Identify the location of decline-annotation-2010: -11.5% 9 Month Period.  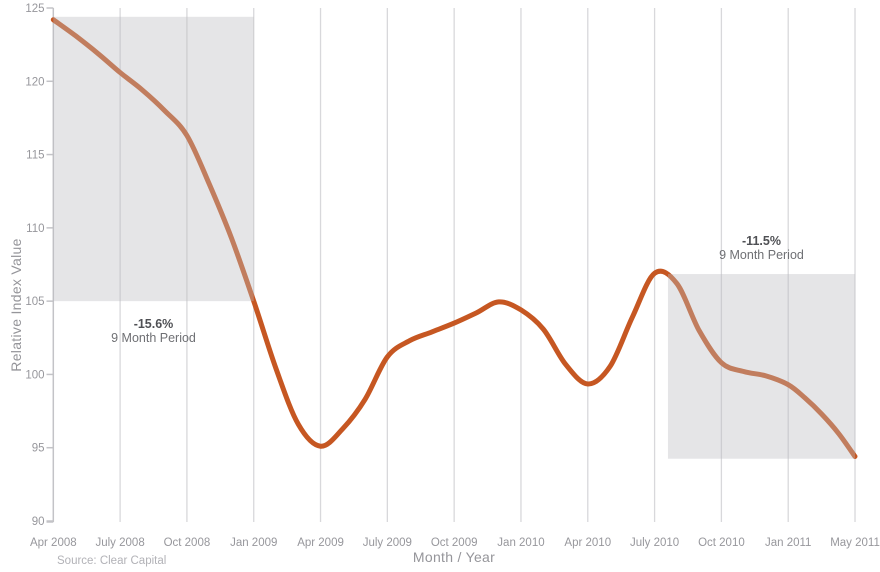
(761, 248).